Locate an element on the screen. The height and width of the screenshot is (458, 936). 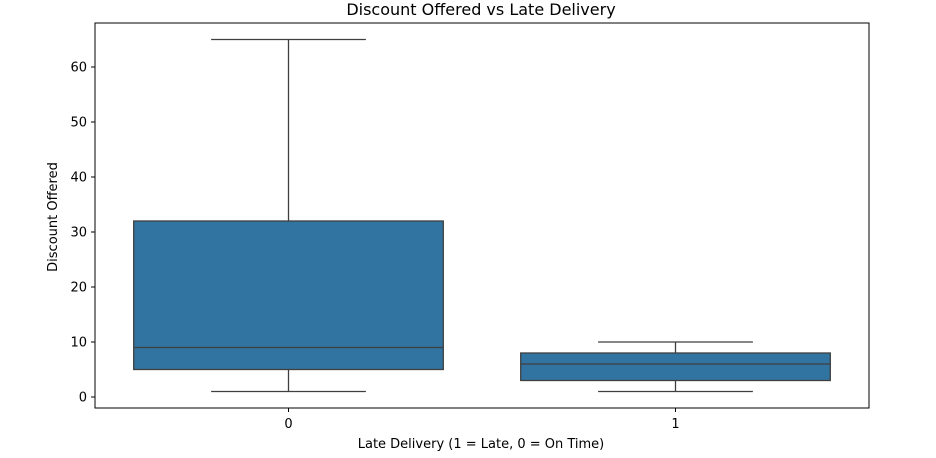
x-tick-label-0: 0 is located at coordinates (288, 424).